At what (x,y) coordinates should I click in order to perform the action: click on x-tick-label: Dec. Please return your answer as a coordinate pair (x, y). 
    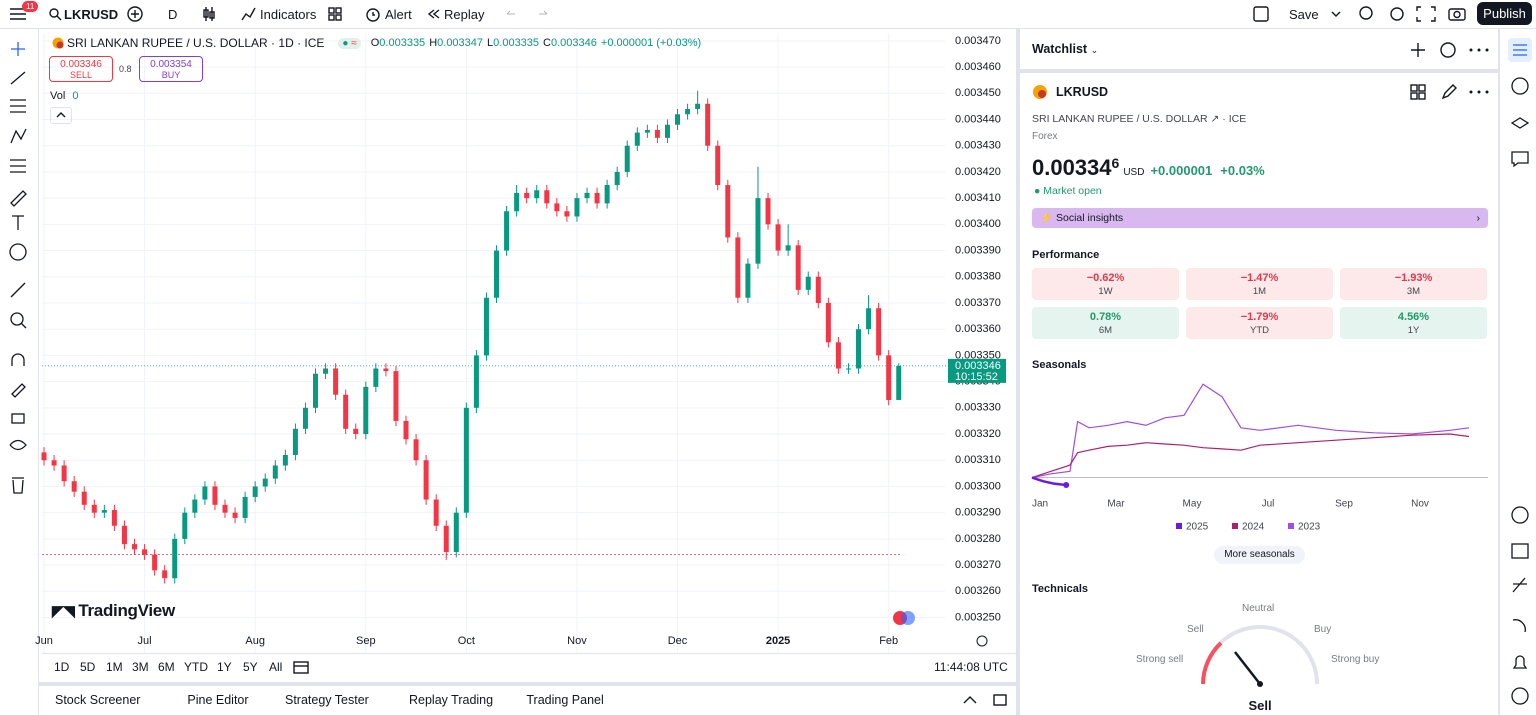
    Looking at the image, I should click on (678, 641).